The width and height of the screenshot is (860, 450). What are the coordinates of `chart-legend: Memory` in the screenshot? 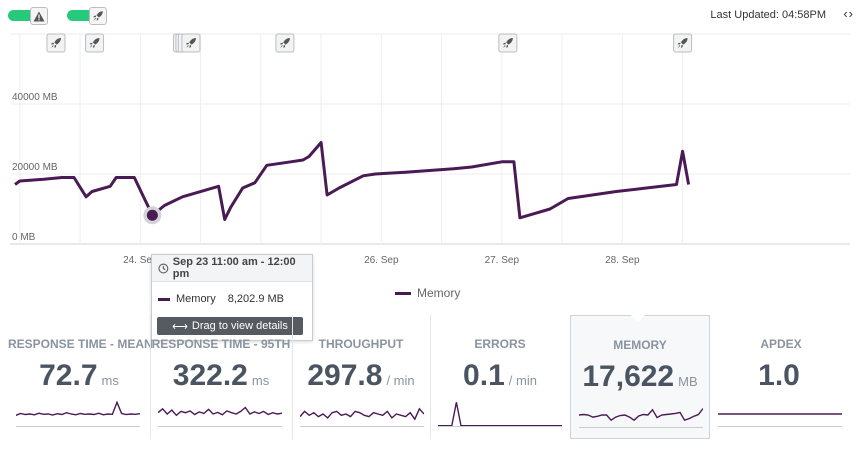 It's located at (427, 293).